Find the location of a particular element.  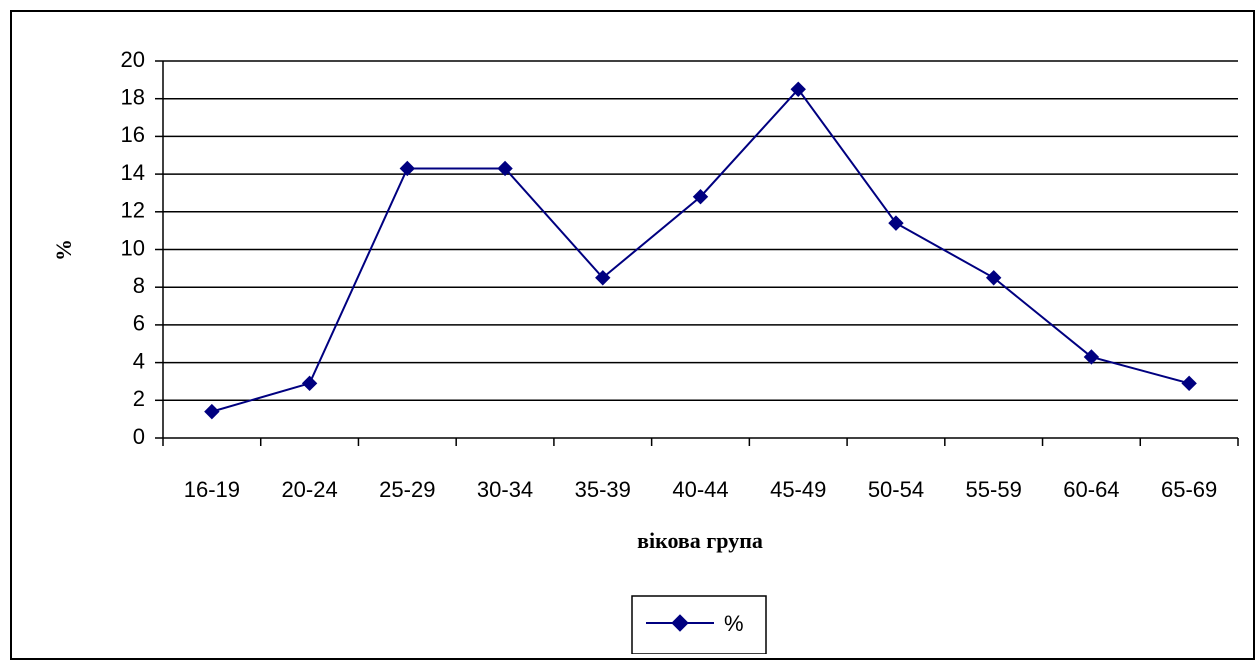

legend-marker is located at coordinates (680, 623).